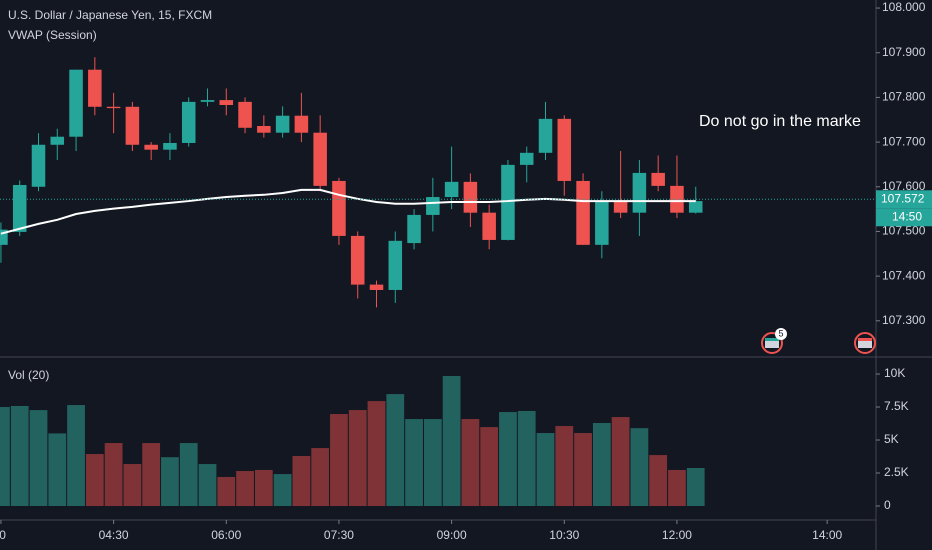 The image size is (932, 550). Describe the element at coordinates (887, 505) in the screenshot. I see `volume-tick-label: 0` at that location.